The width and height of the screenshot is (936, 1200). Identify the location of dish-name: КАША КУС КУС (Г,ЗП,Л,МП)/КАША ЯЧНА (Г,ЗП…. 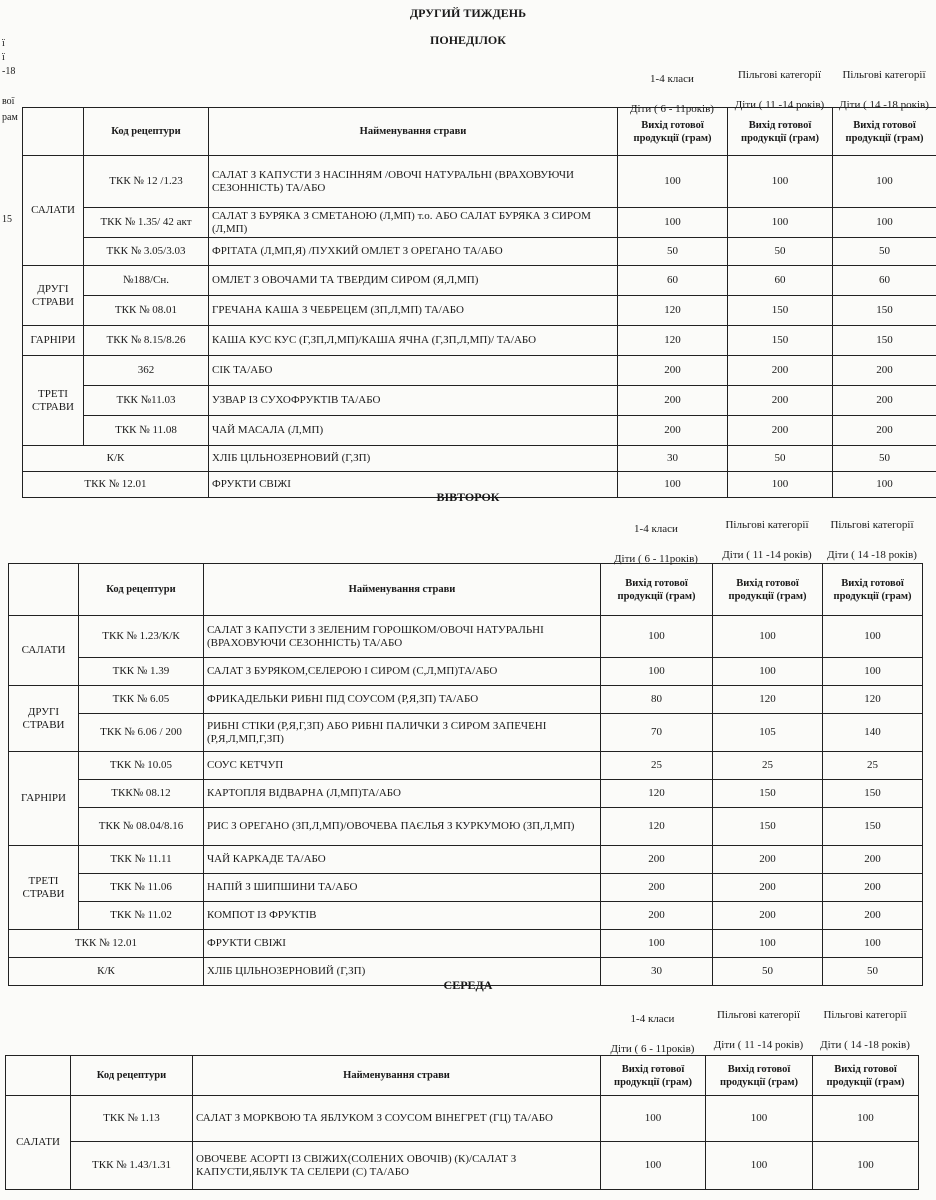
(413, 340).